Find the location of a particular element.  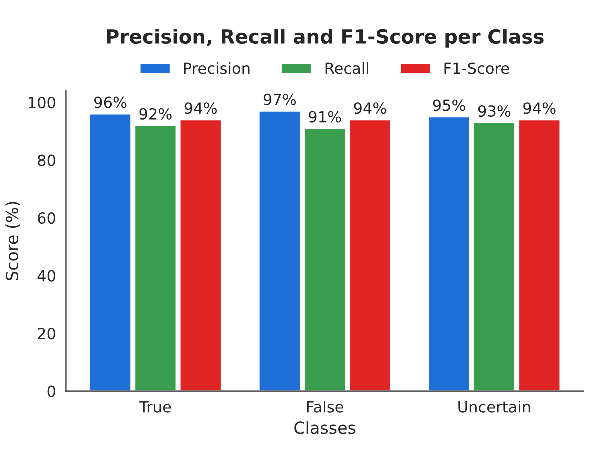

x-tick-label: True is located at coordinates (155, 407).